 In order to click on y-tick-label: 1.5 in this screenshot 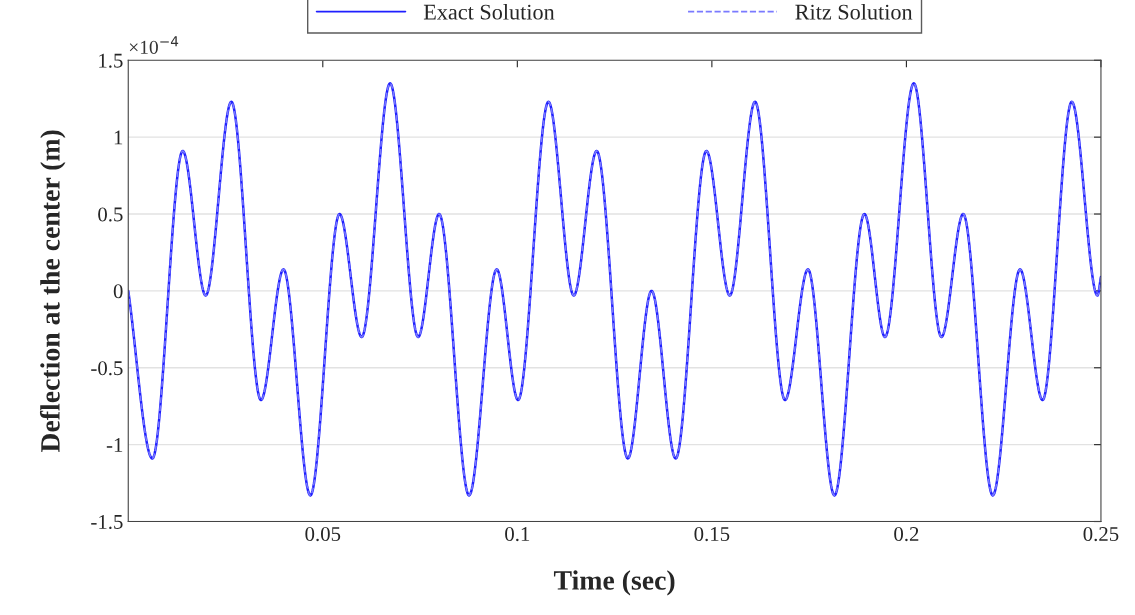, I will do `click(111, 60)`.